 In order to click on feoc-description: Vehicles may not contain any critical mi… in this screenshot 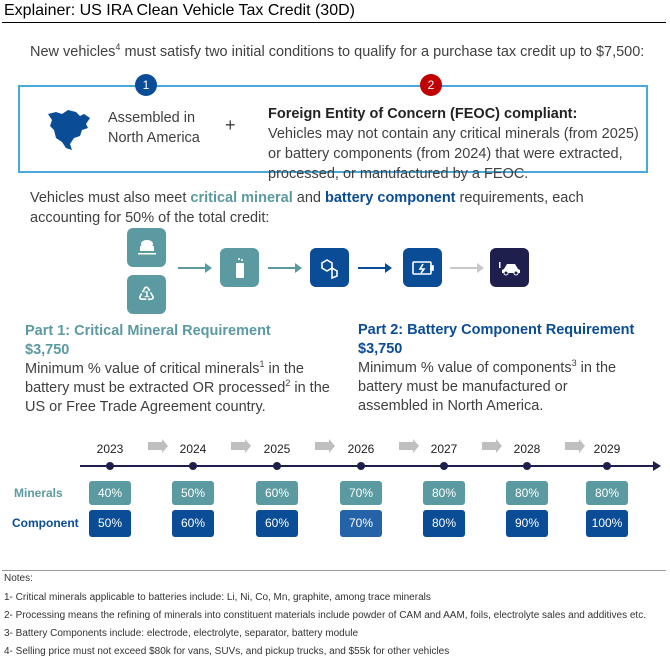, I will do `click(453, 154)`.